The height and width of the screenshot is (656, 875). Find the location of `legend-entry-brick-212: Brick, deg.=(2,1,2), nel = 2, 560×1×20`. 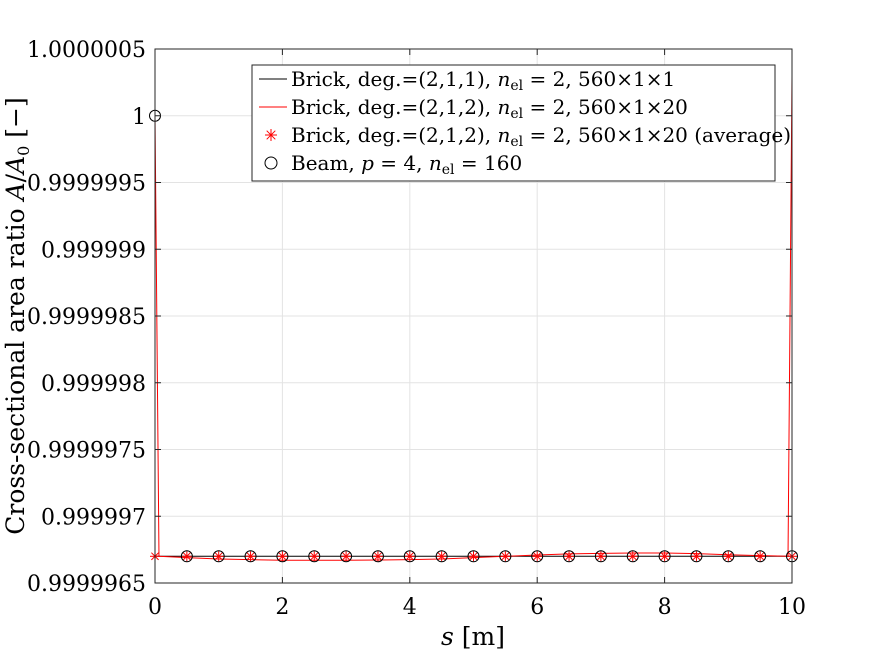

legend-entry-brick-212: Brick, deg.=(2,1,2), nel = 2, 560×1×20 is located at coordinates (473, 108).